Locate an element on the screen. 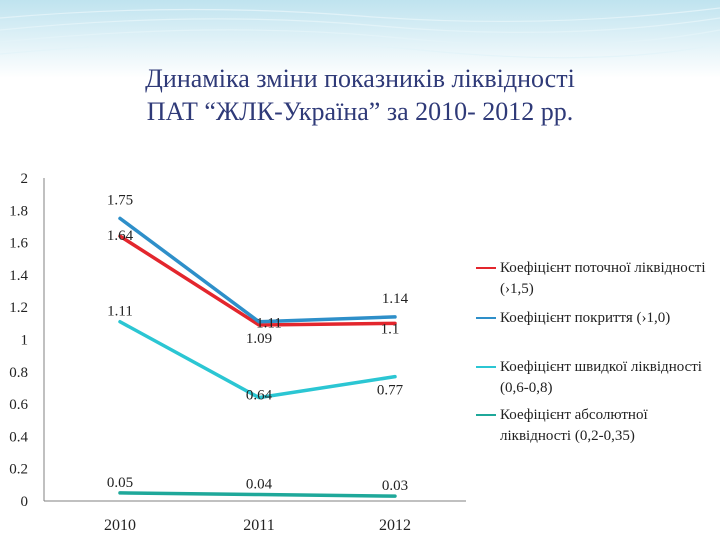 The height and width of the screenshot is (540, 720). y-tick-label: 0.6 is located at coordinates (18, 405).